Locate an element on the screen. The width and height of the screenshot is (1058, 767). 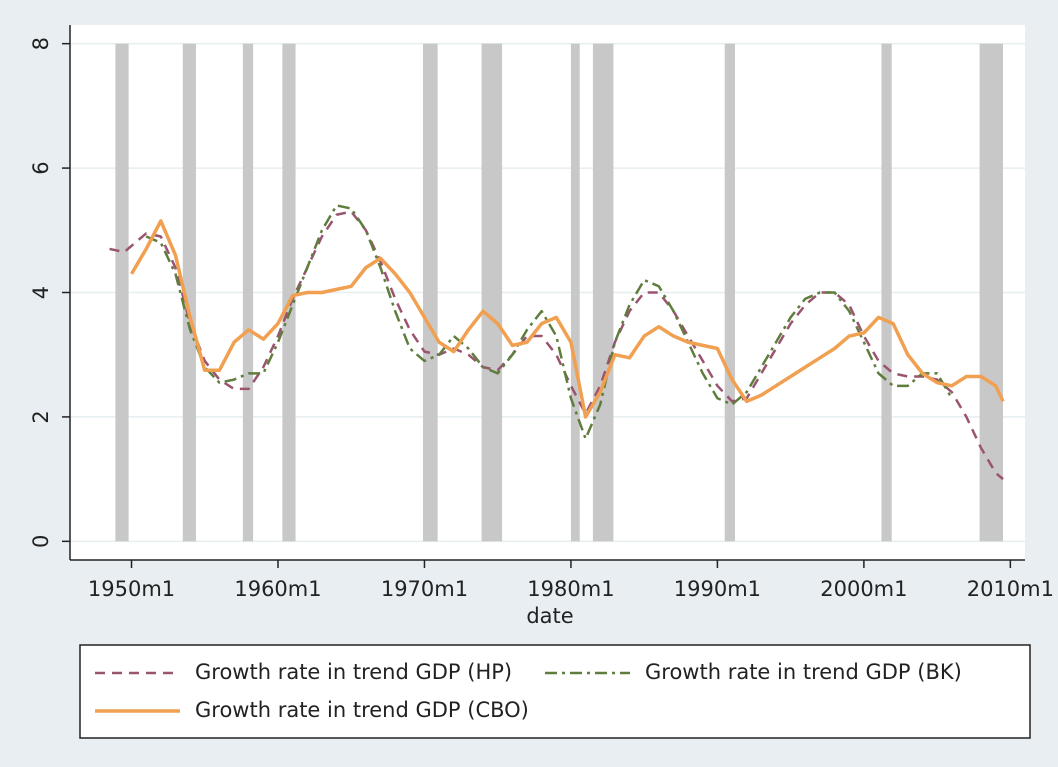
legend-label: Growth rate in trend GDP (CBO) is located at coordinates (362, 710).